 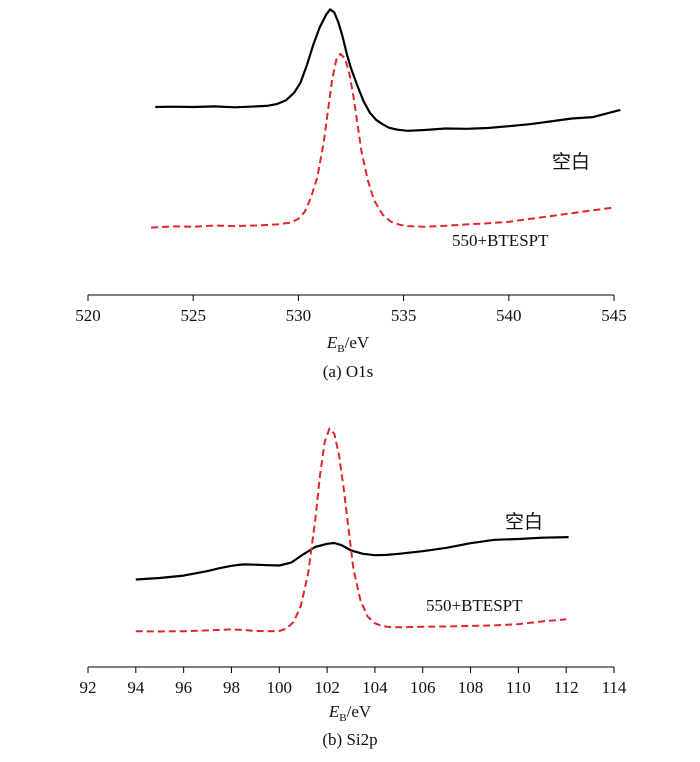 I want to click on x-tick-label: 106, so click(x=423, y=687).